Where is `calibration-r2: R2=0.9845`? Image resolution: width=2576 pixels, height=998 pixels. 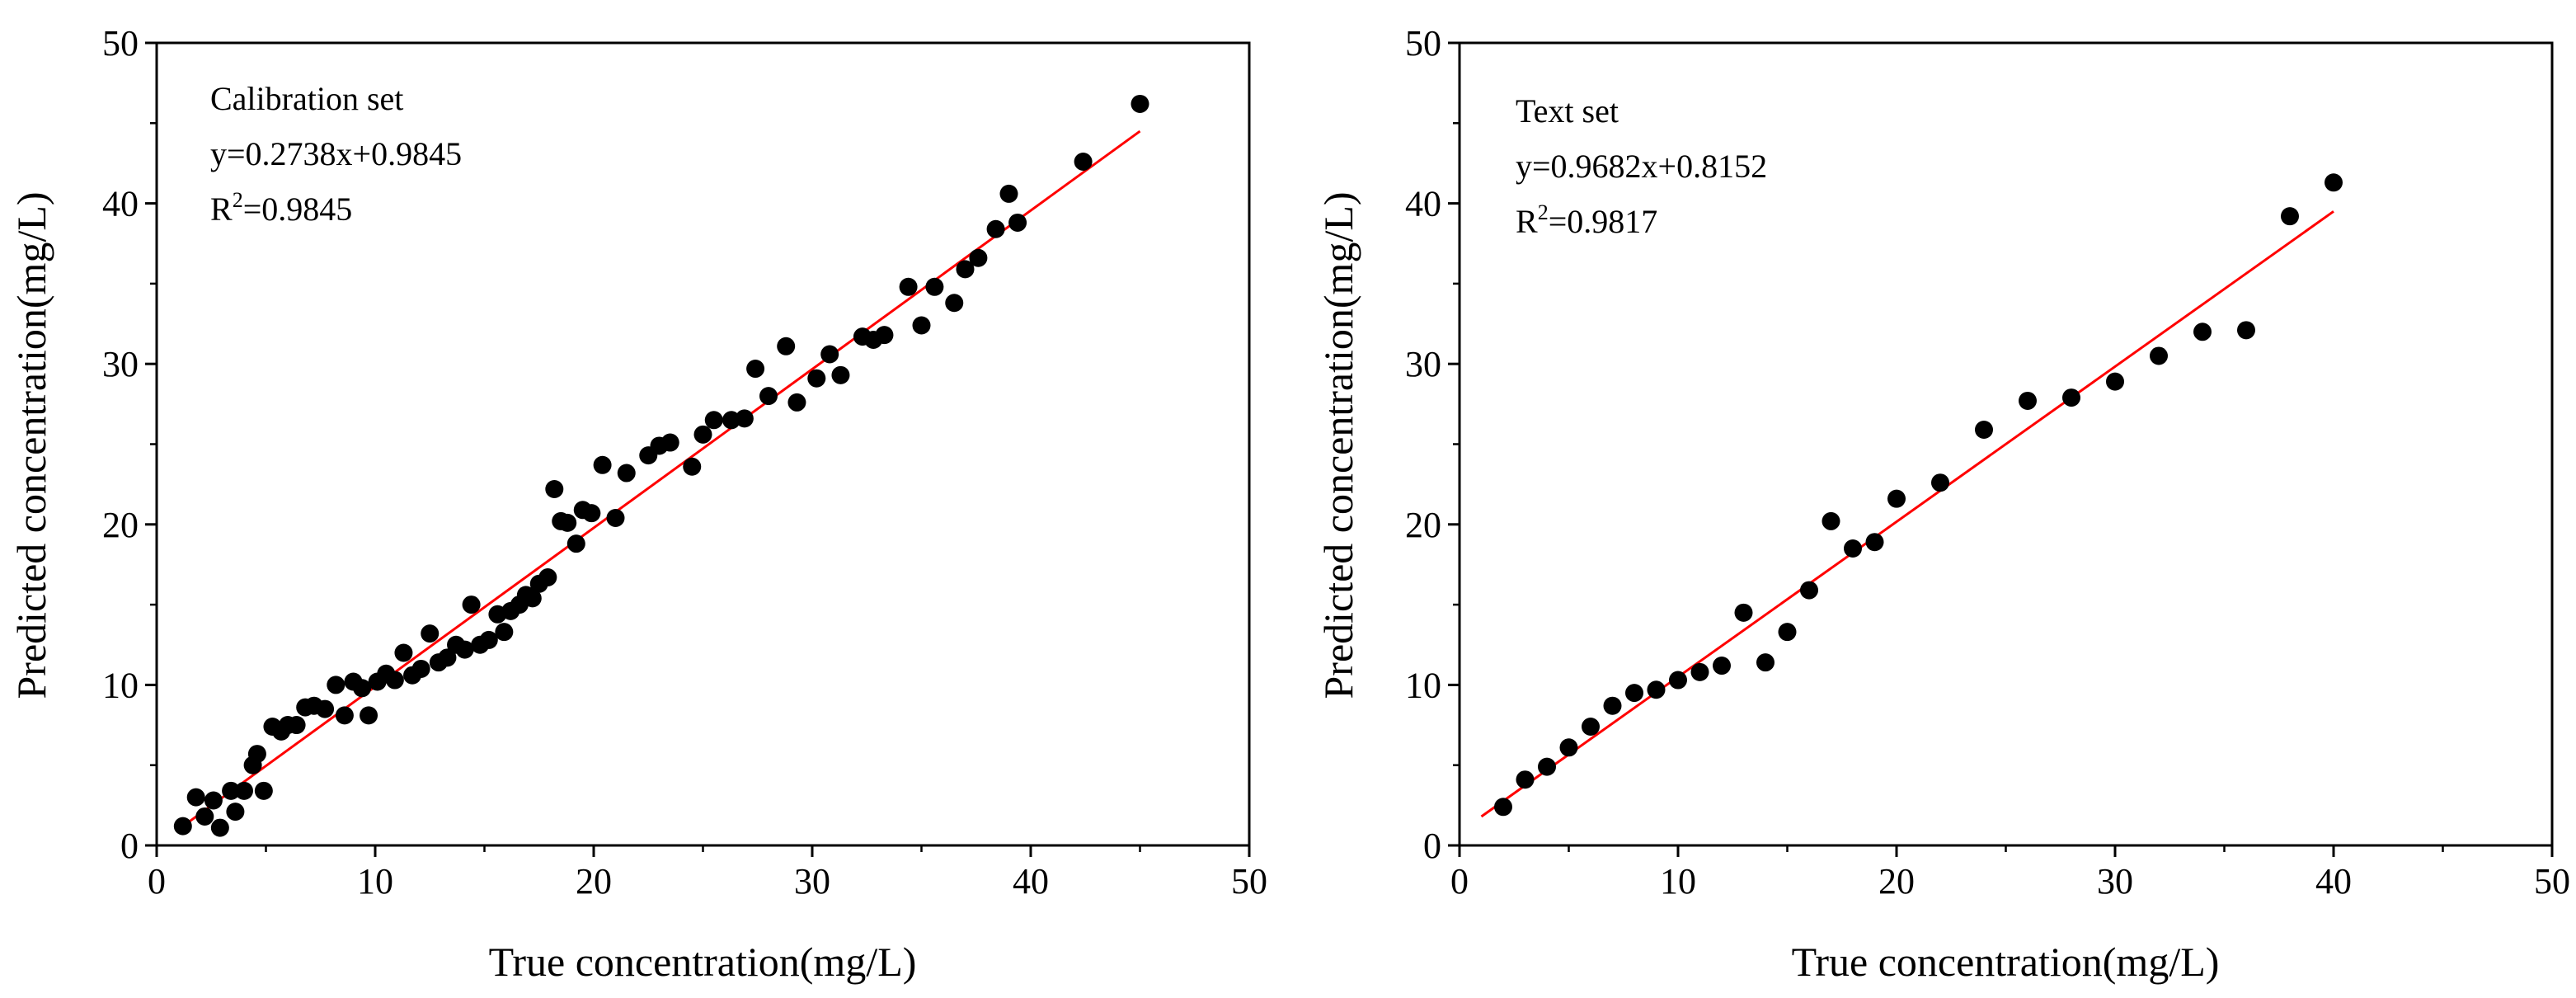 calibration-r2: R2=0.9845 is located at coordinates (281, 208).